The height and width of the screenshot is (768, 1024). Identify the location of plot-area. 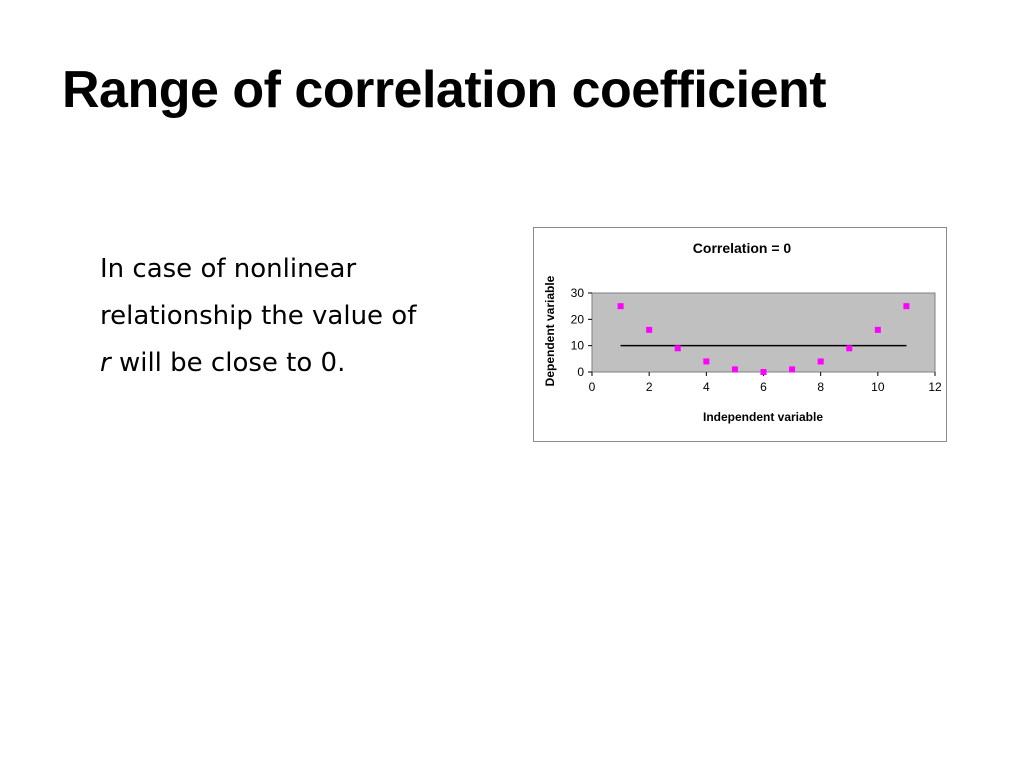
(763, 332).